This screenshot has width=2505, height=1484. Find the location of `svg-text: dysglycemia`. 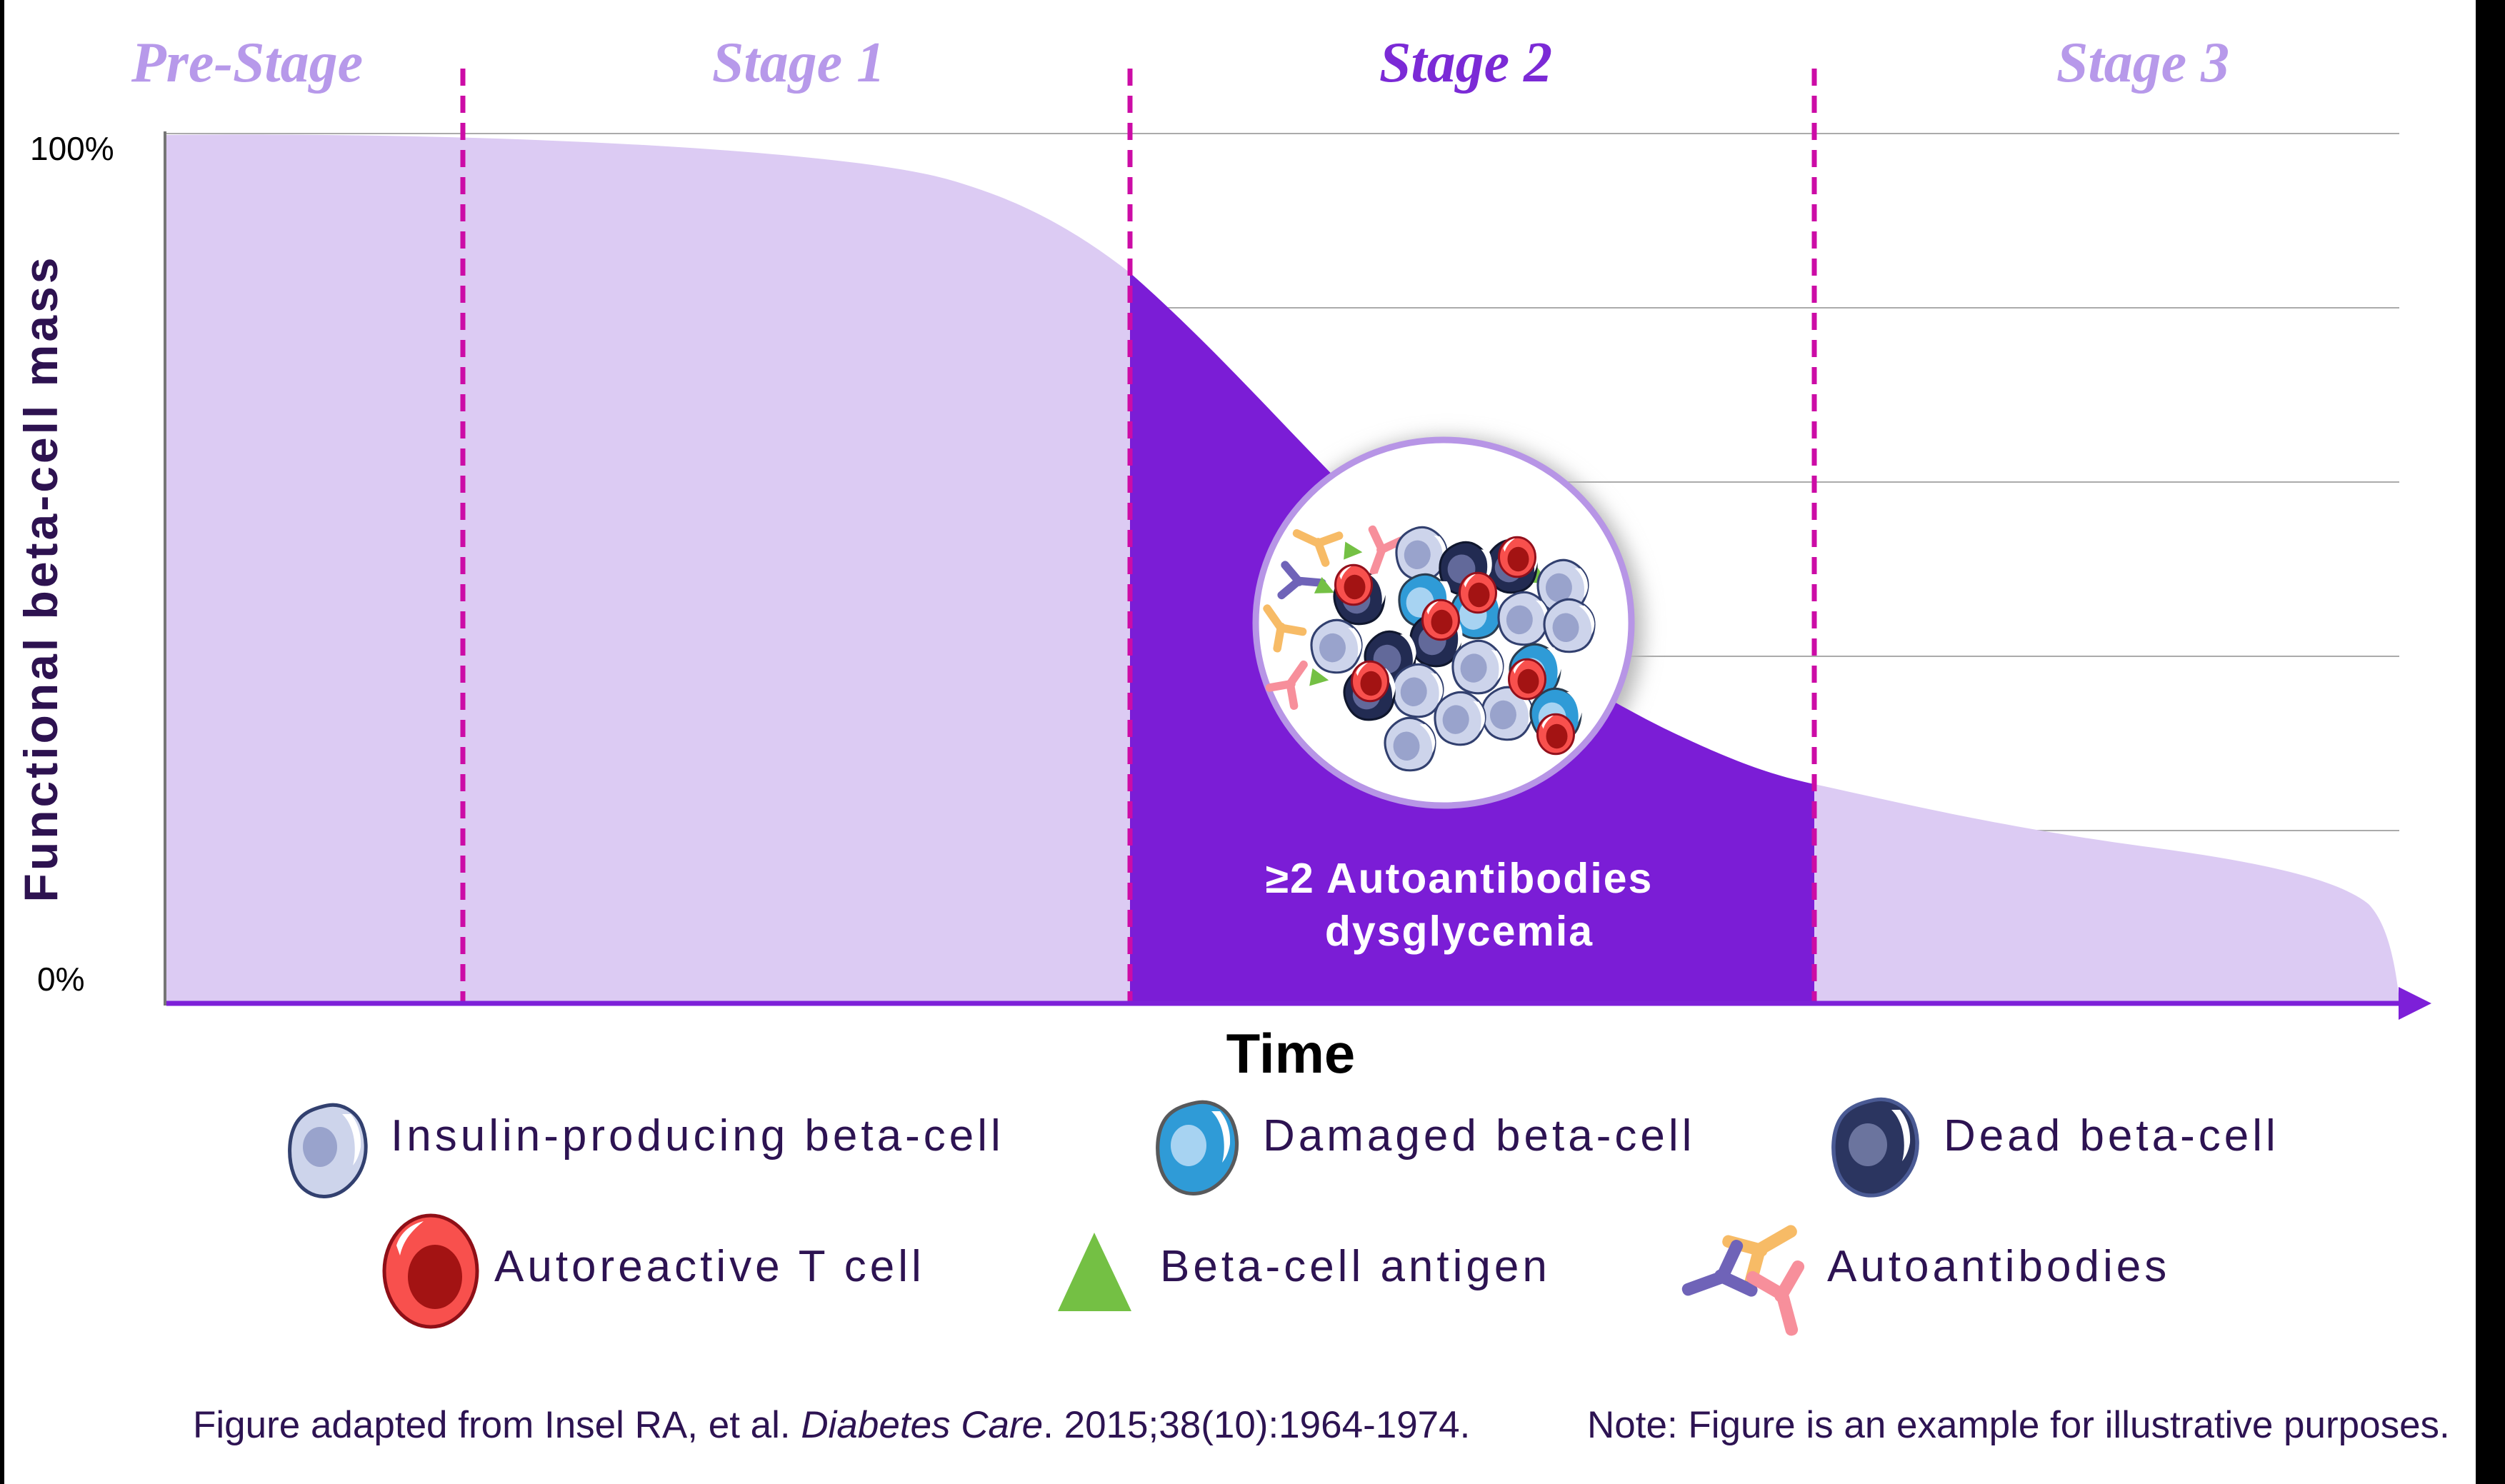

svg-text: dysglycemia is located at coordinates (1459, 932).